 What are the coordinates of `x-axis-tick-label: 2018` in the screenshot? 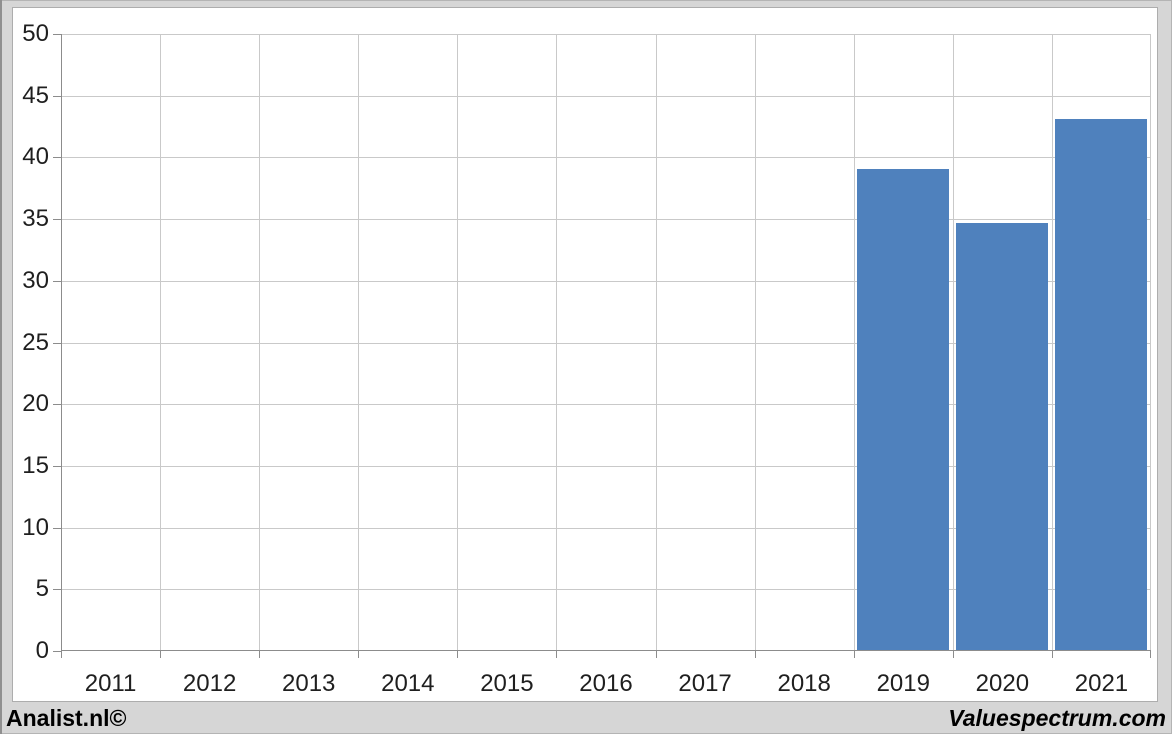 It's located at (804, 683).